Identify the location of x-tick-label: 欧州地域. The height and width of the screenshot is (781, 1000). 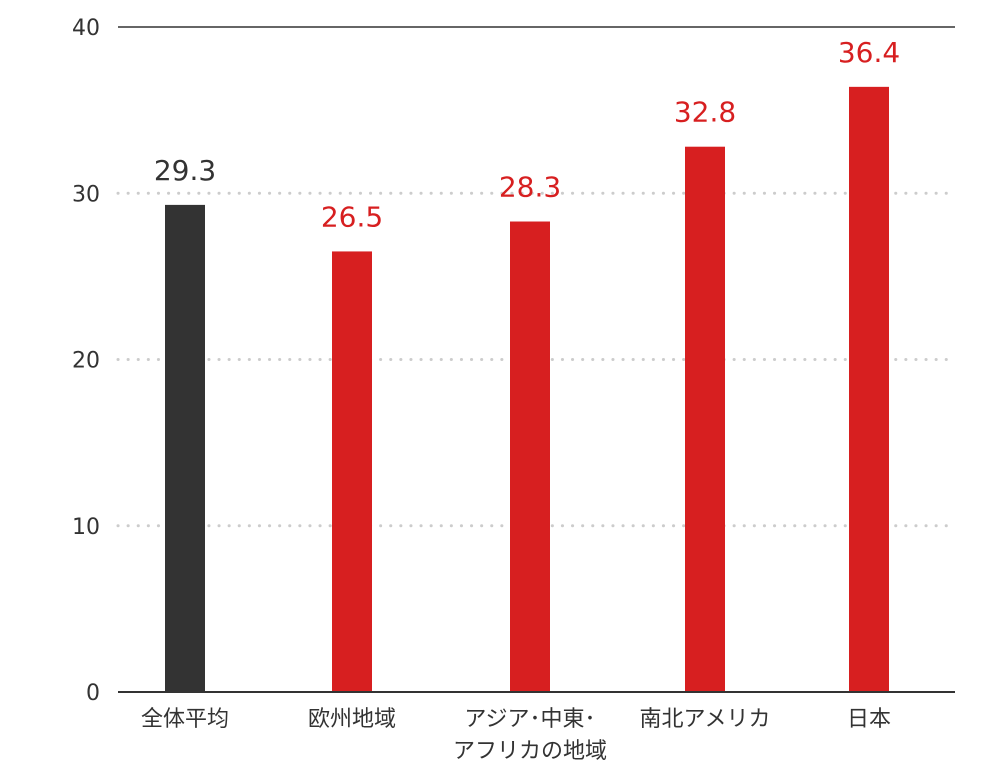
(352, 719).